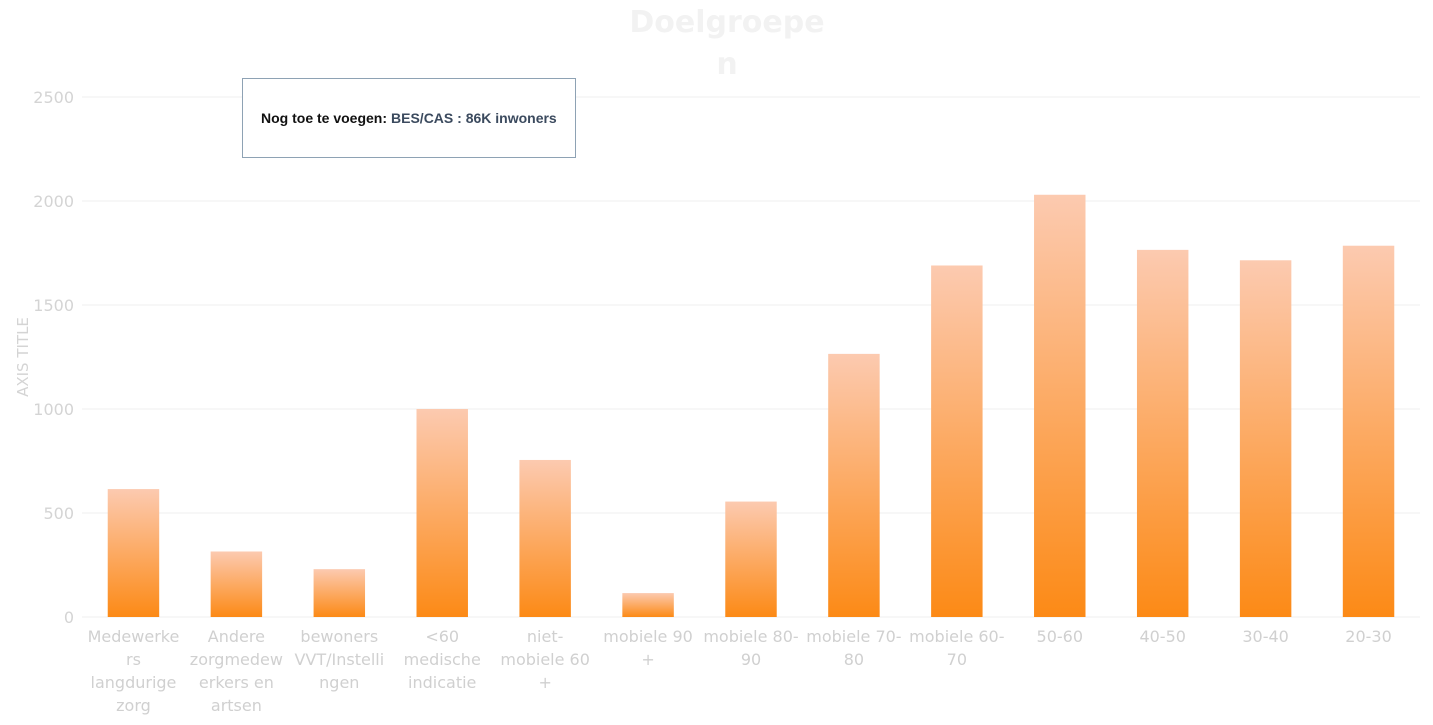 Image resolution: width=1433 pixels, height=725 pixels. Describe the element at coordinates (545, 636) in the screenshot. I see `x-tick-label: niet-` at that location.